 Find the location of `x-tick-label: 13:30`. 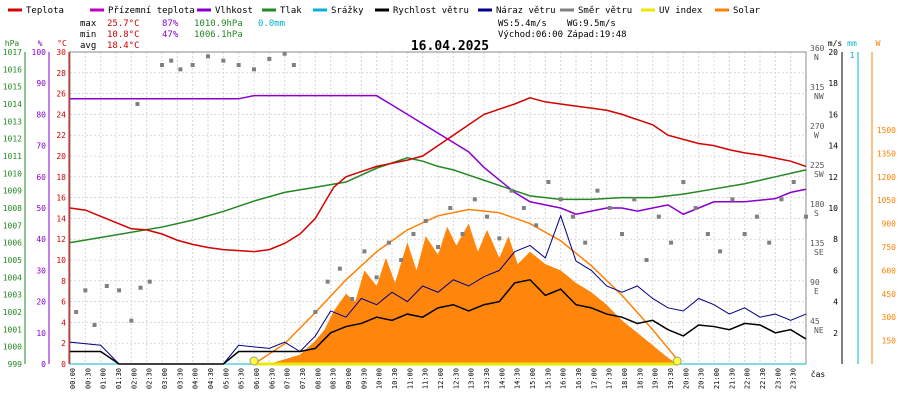

x-tick-label: 13:30 is located at coordinates (487, 378).